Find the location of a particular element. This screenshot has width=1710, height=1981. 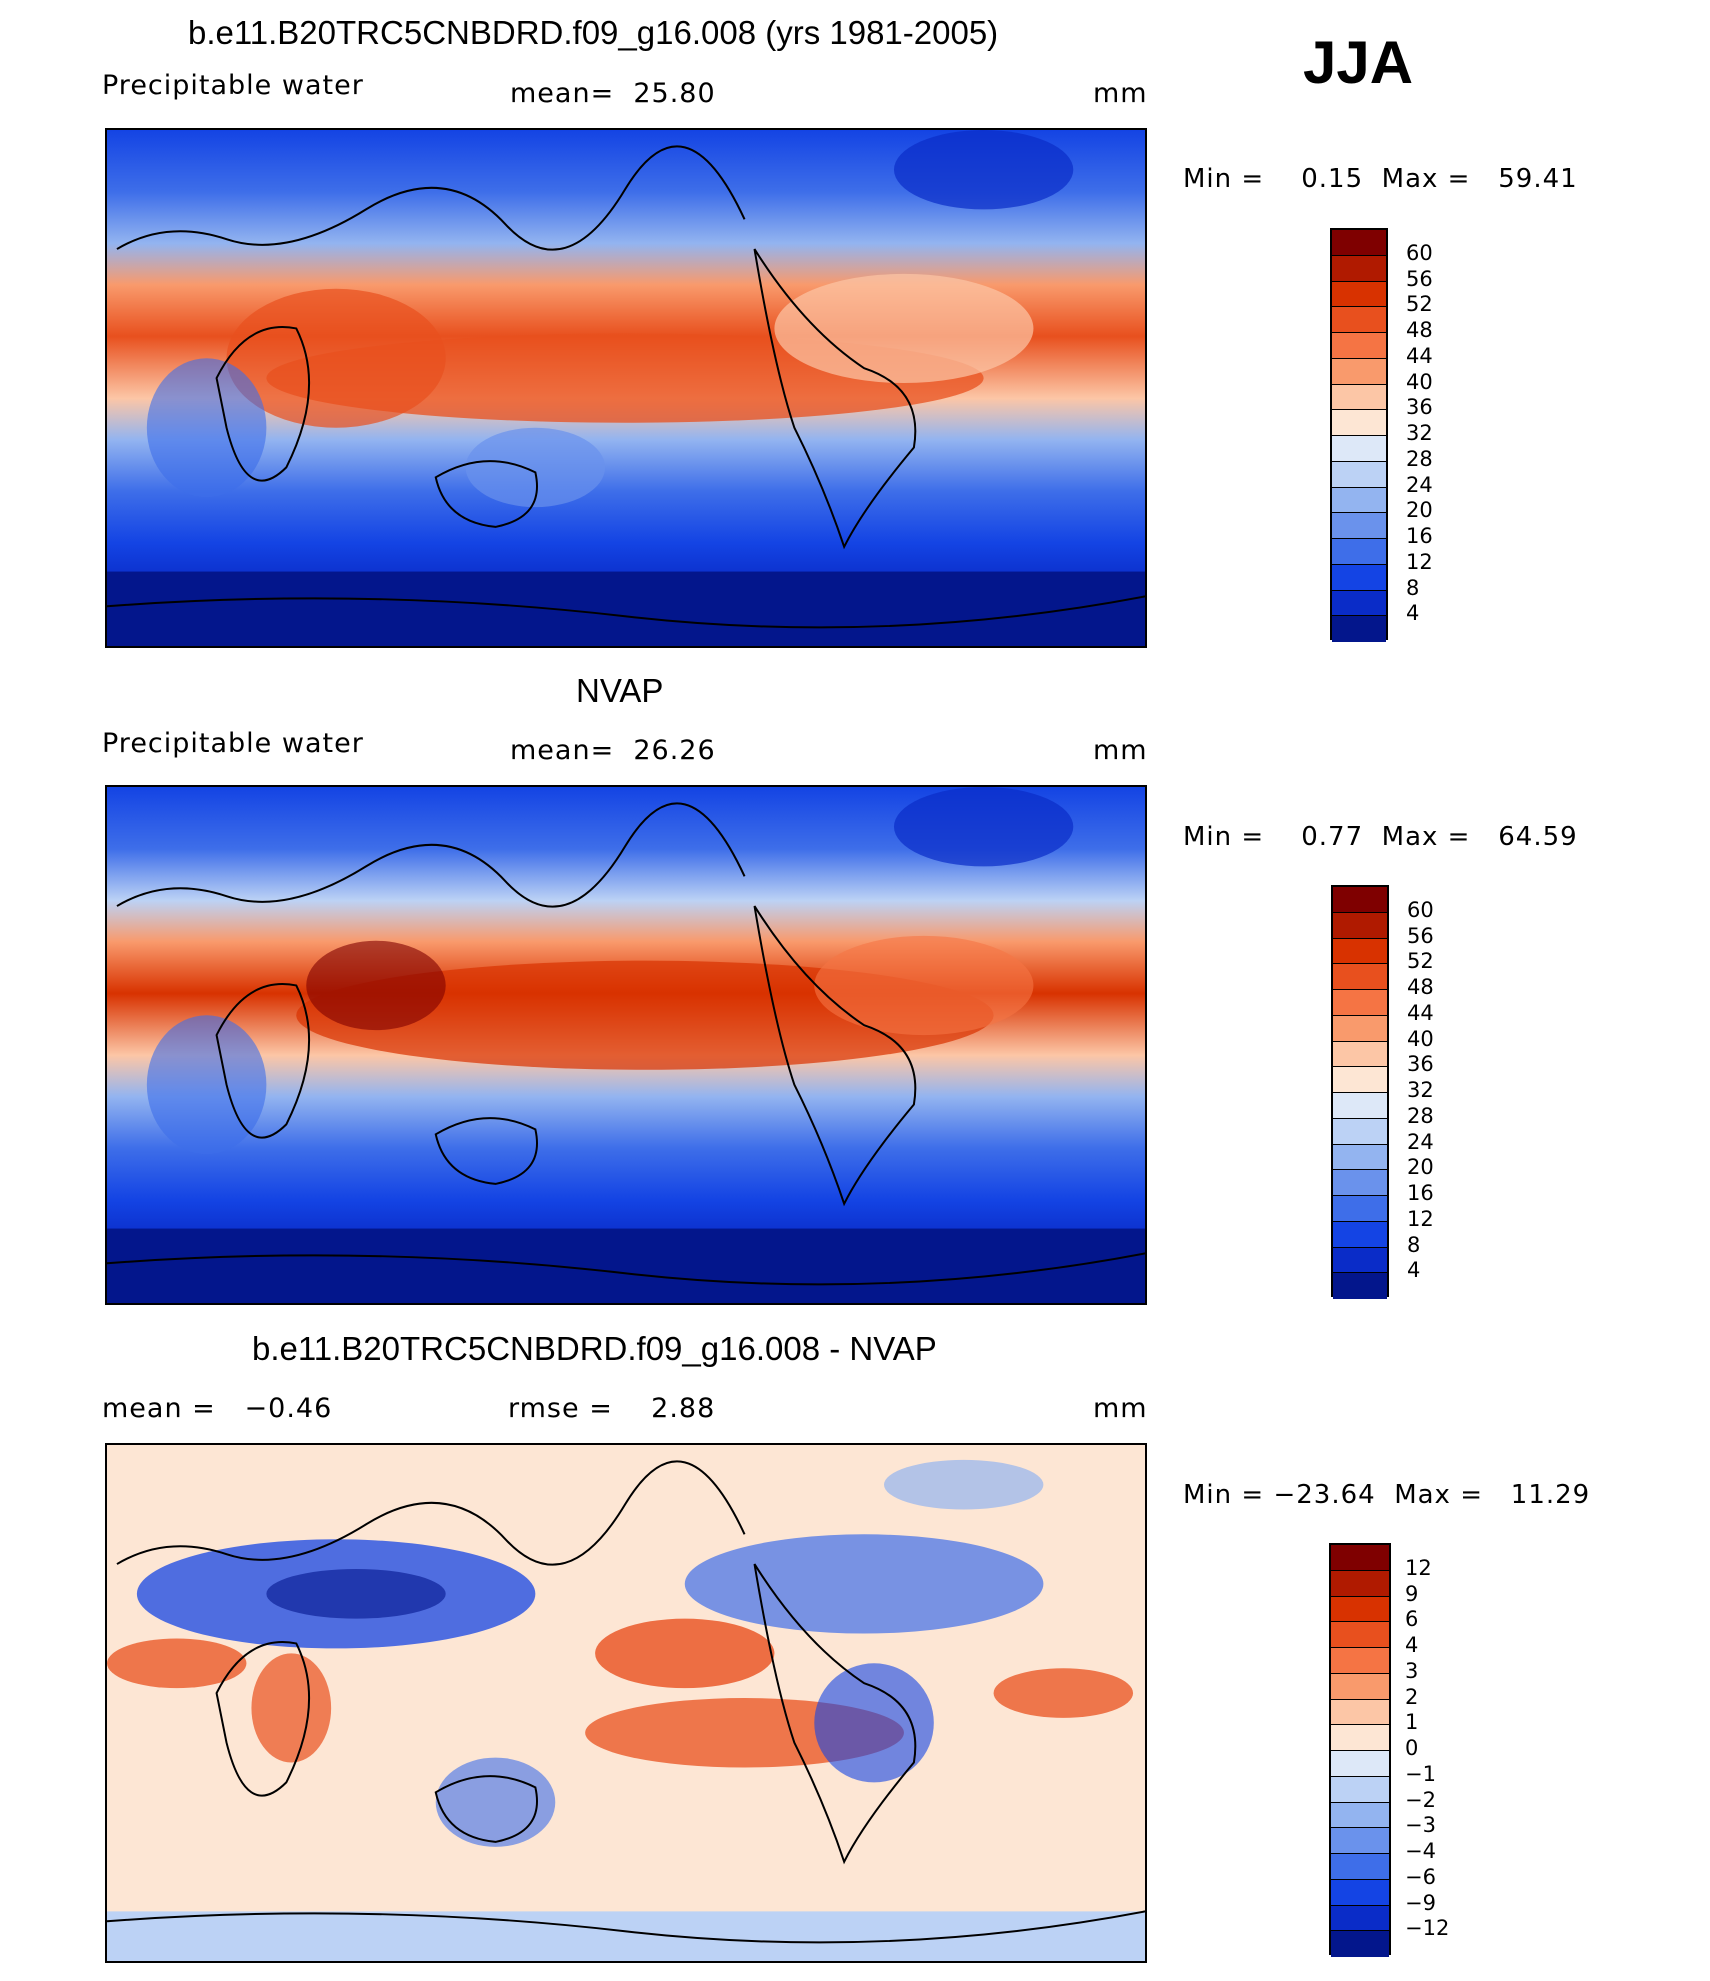

panel-2-minmax: Min = 0.77 Max = 64.59 is located at coordinates (1380, 837).